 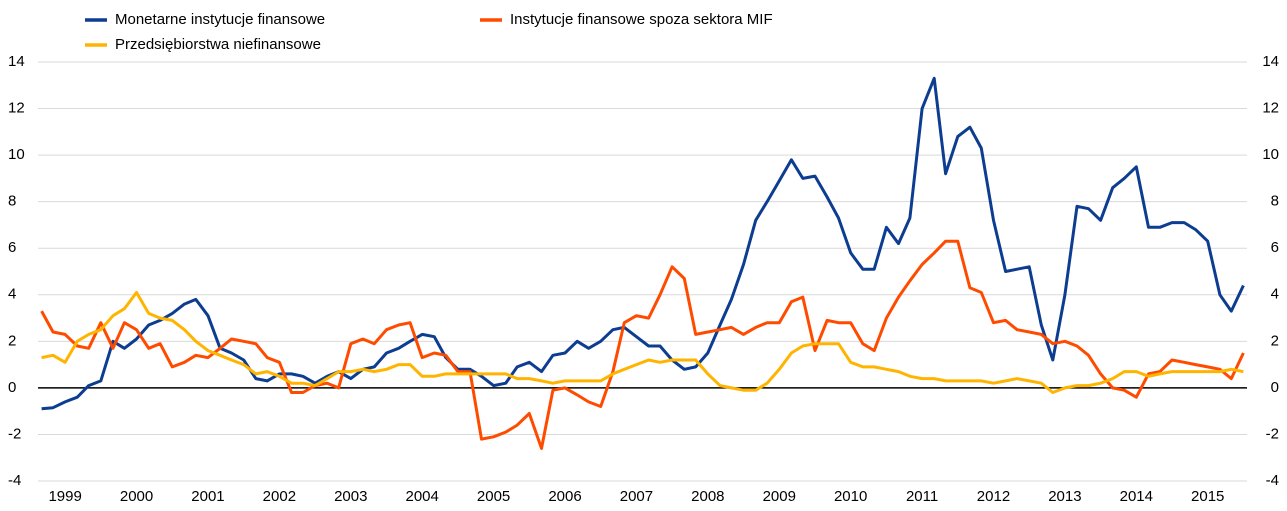 I want to click on x-tick-label: 2011, so click(x=922, y=496).